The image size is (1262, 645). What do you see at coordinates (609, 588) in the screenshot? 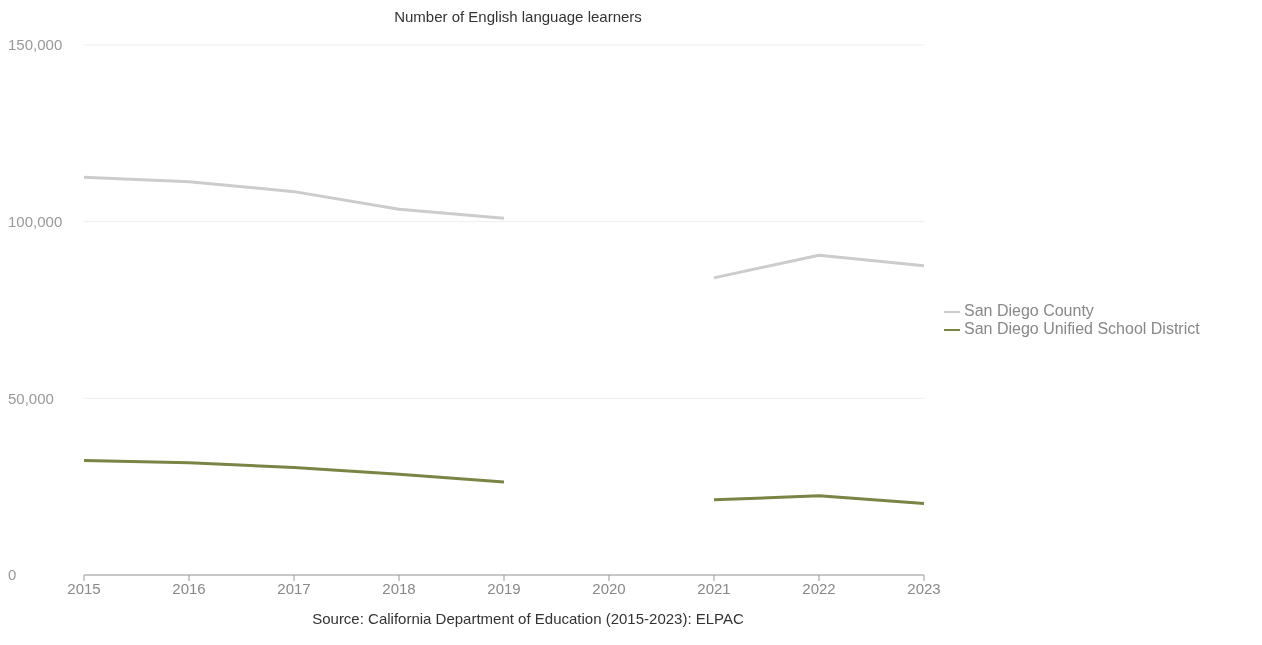
I see `x-tick-label: 2020` at bounding box center [609, 588].